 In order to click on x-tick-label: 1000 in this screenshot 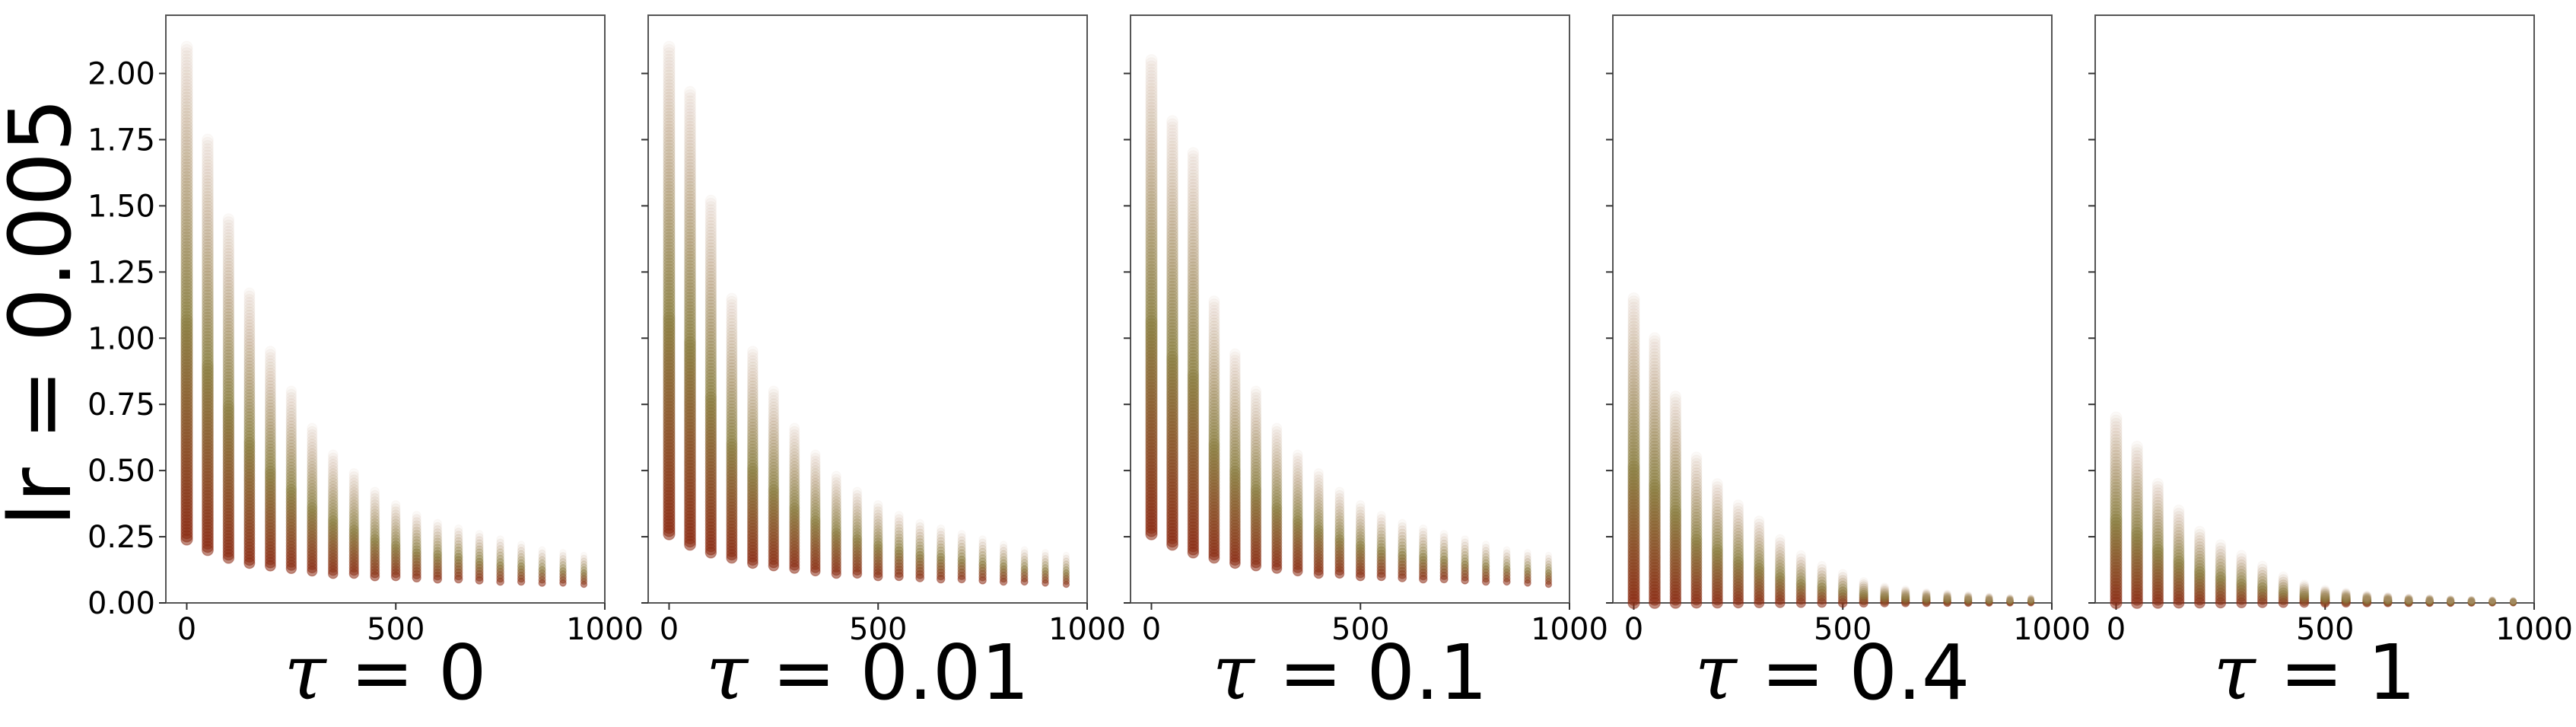, I will do `click(2052, 629)`.